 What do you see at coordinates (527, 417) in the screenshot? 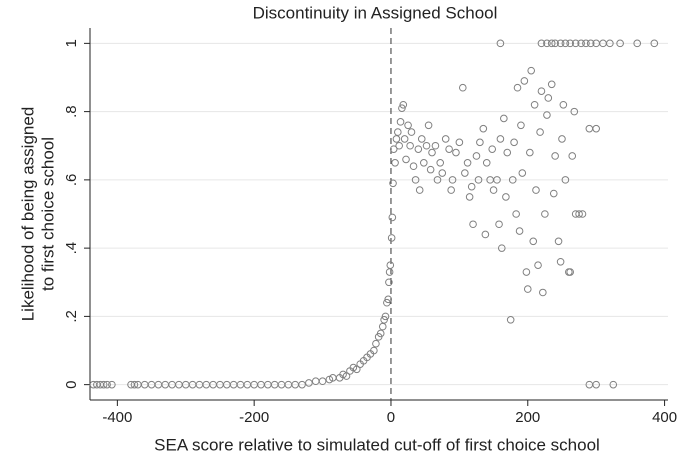
I see `x-tick-label: 200` at bounding box center [527, 417].